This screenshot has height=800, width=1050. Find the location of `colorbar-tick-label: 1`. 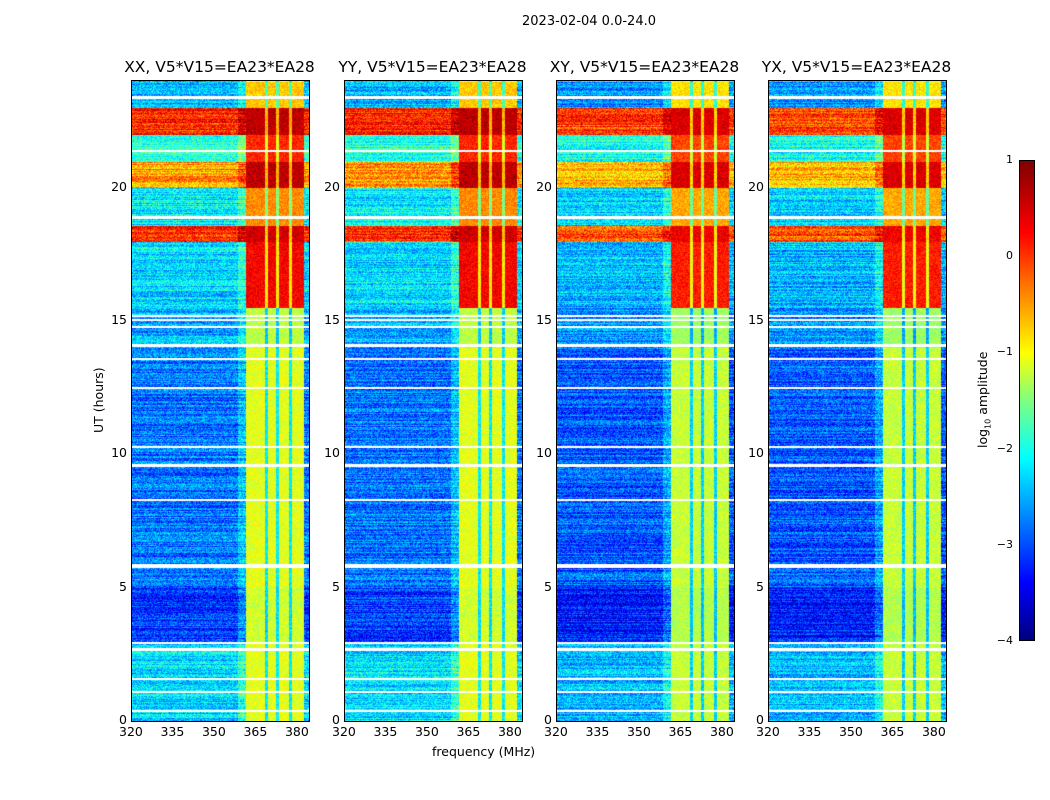

colorbar-tick-label: 1 is located at coordinates (1009, 159).